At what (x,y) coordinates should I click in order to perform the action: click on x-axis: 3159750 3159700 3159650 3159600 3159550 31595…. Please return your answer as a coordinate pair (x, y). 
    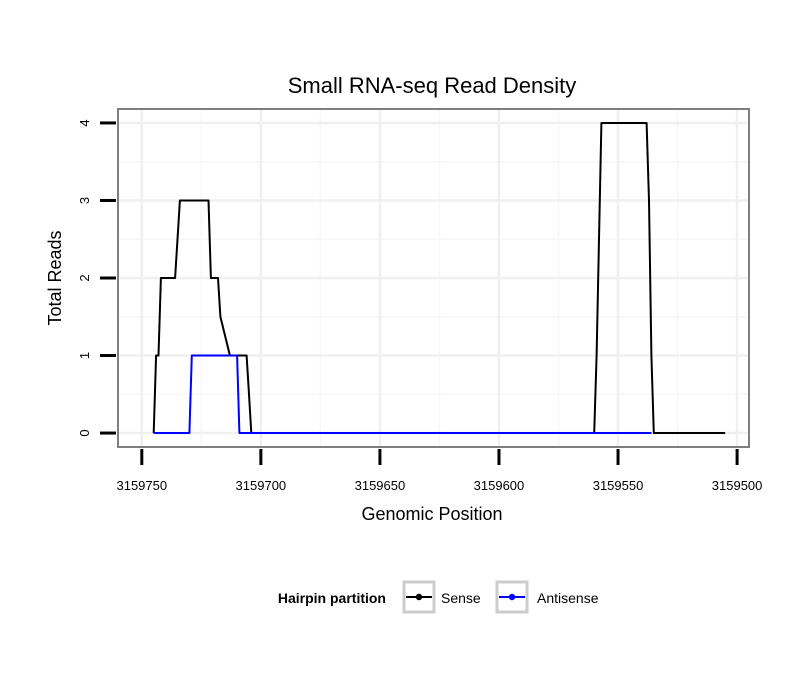
    Looking at the image, I should click on (439, 471).